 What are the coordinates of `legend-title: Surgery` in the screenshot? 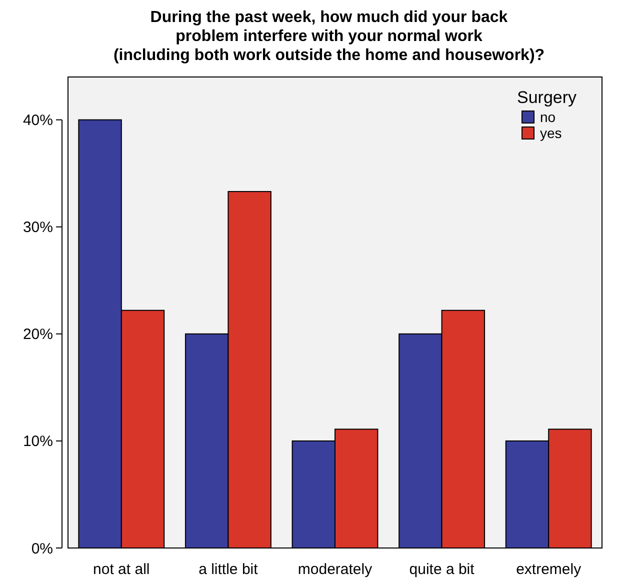 It's located at (547, 97).